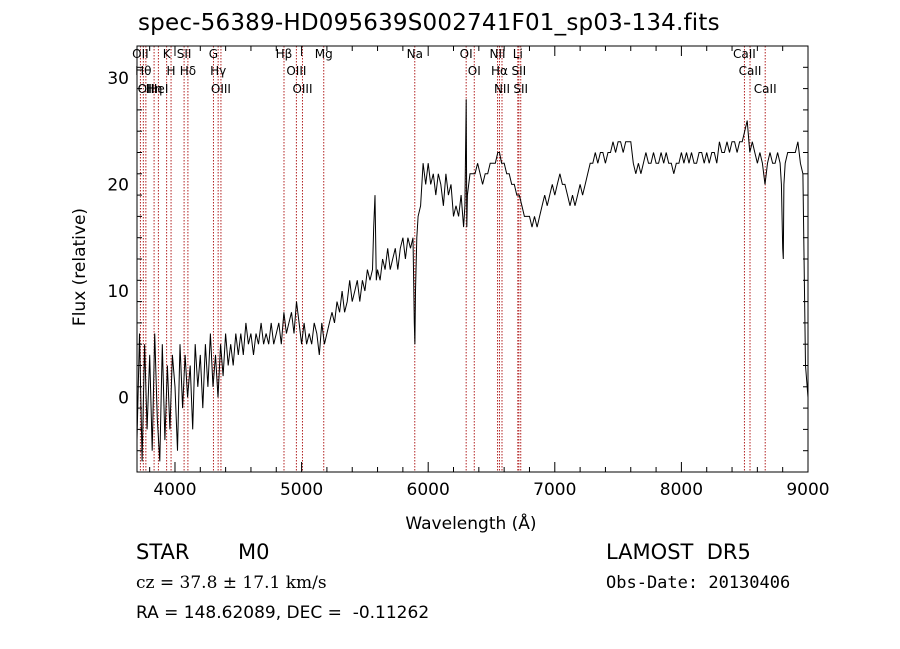 Image resolution: width=900 pixels, height=649 pixels. What do you see at coordinates (188, 71) in the screenshot?
I see `line-label: Hδ` at bounding box center [188, 71].